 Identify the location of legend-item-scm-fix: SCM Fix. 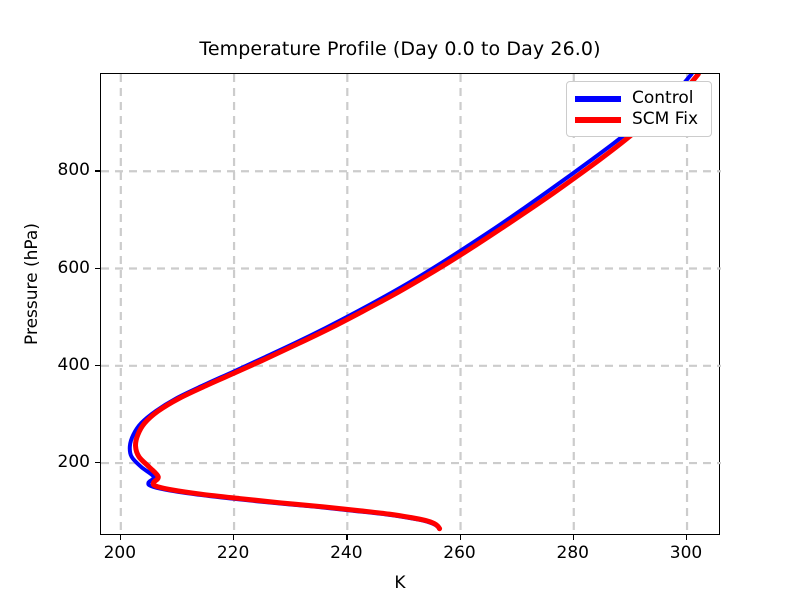
(639, 119).